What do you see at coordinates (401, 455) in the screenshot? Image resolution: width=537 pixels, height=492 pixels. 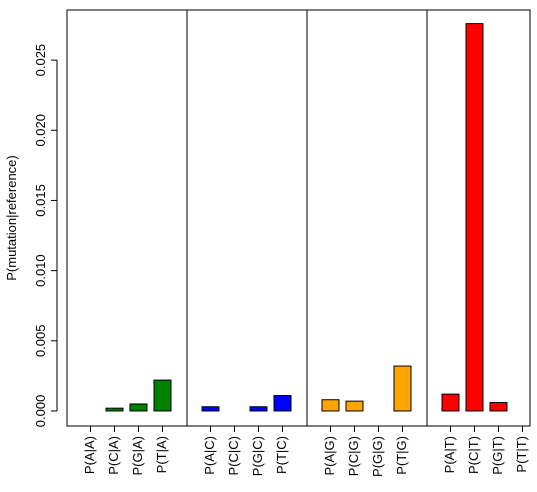 I see `x-tick-label: P(T|G)` at bounding box center [401, 455].